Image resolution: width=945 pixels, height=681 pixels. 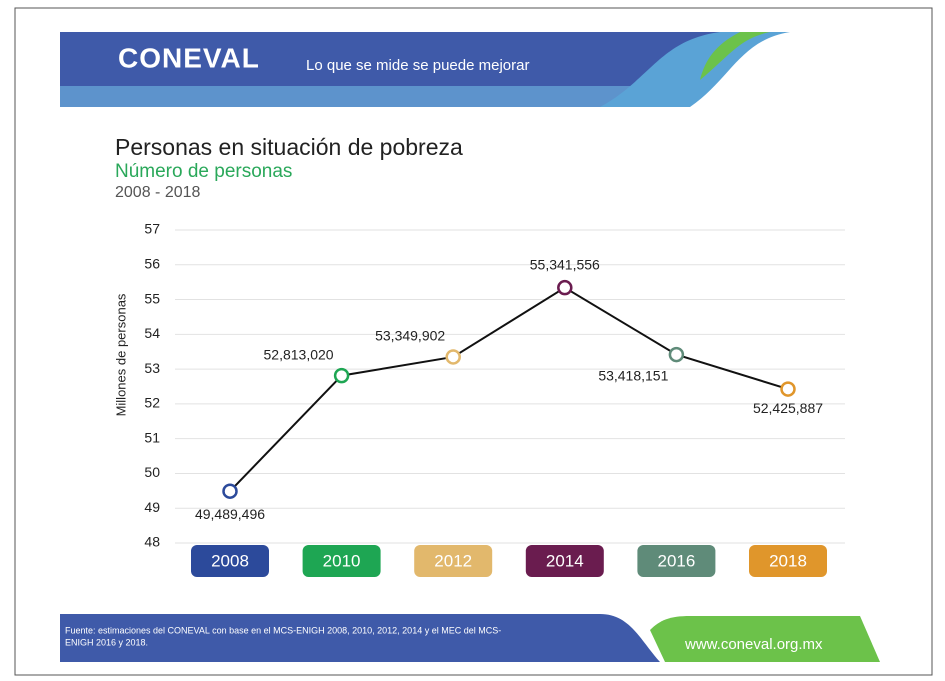 I want to click on footer-green, so click(x=765, y=639).